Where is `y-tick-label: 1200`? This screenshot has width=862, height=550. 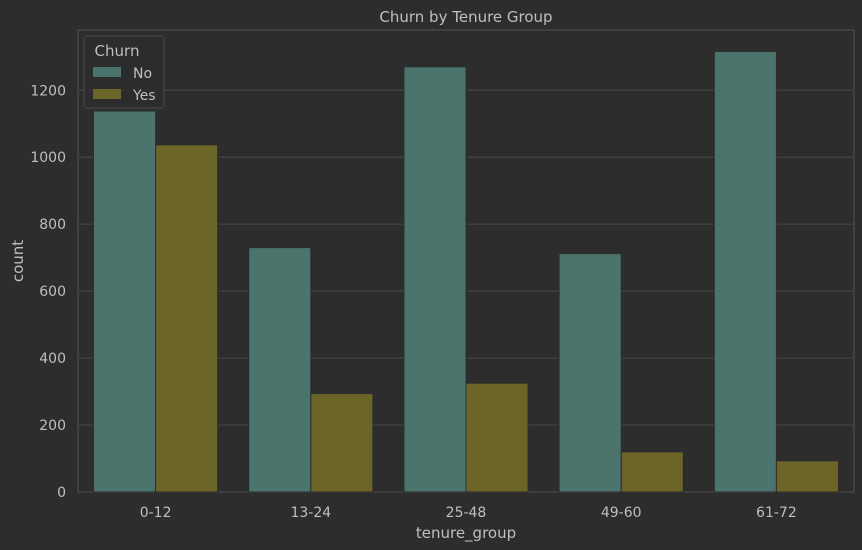 y-tick-label: 1200 is located at coordinates (48, 91).